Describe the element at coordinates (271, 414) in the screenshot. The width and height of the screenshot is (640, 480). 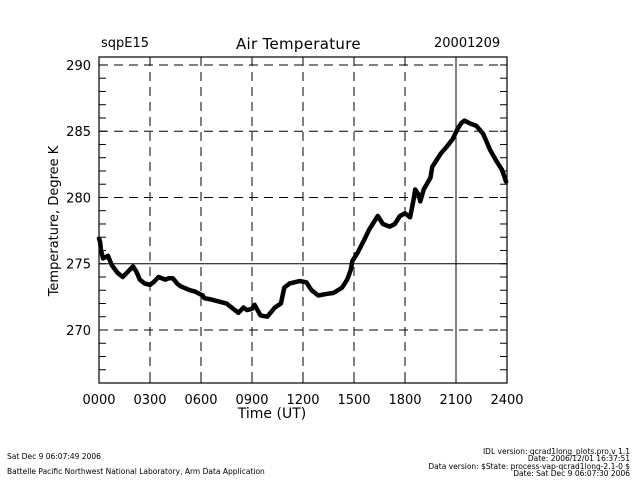
I see `x-axis-label: Time (UT)` at that location.